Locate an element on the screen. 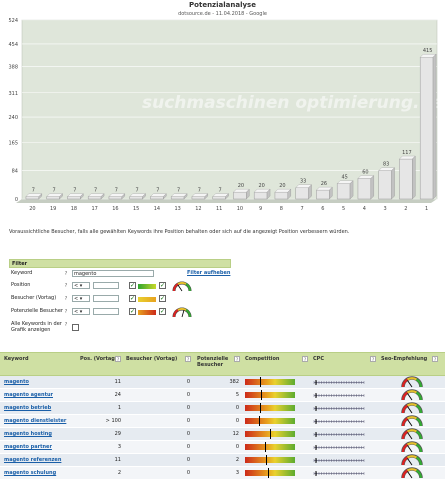 The image size is (445, 480). x-tick-label: 13 is located at coordinates (177, 209).